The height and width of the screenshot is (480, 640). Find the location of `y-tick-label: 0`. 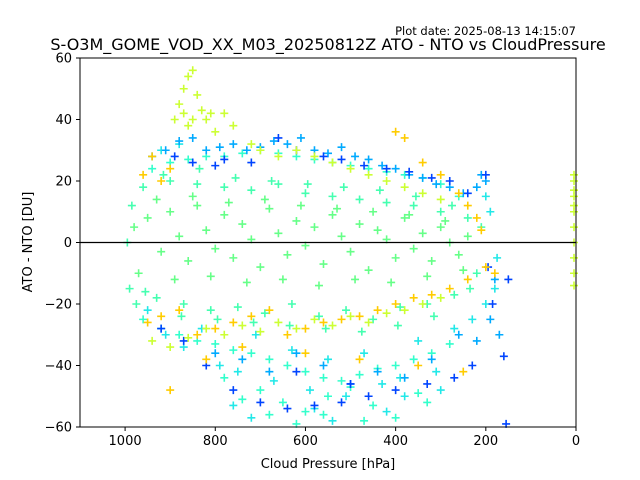

y-tick-label: 0 is located at coordinates (68, 243).